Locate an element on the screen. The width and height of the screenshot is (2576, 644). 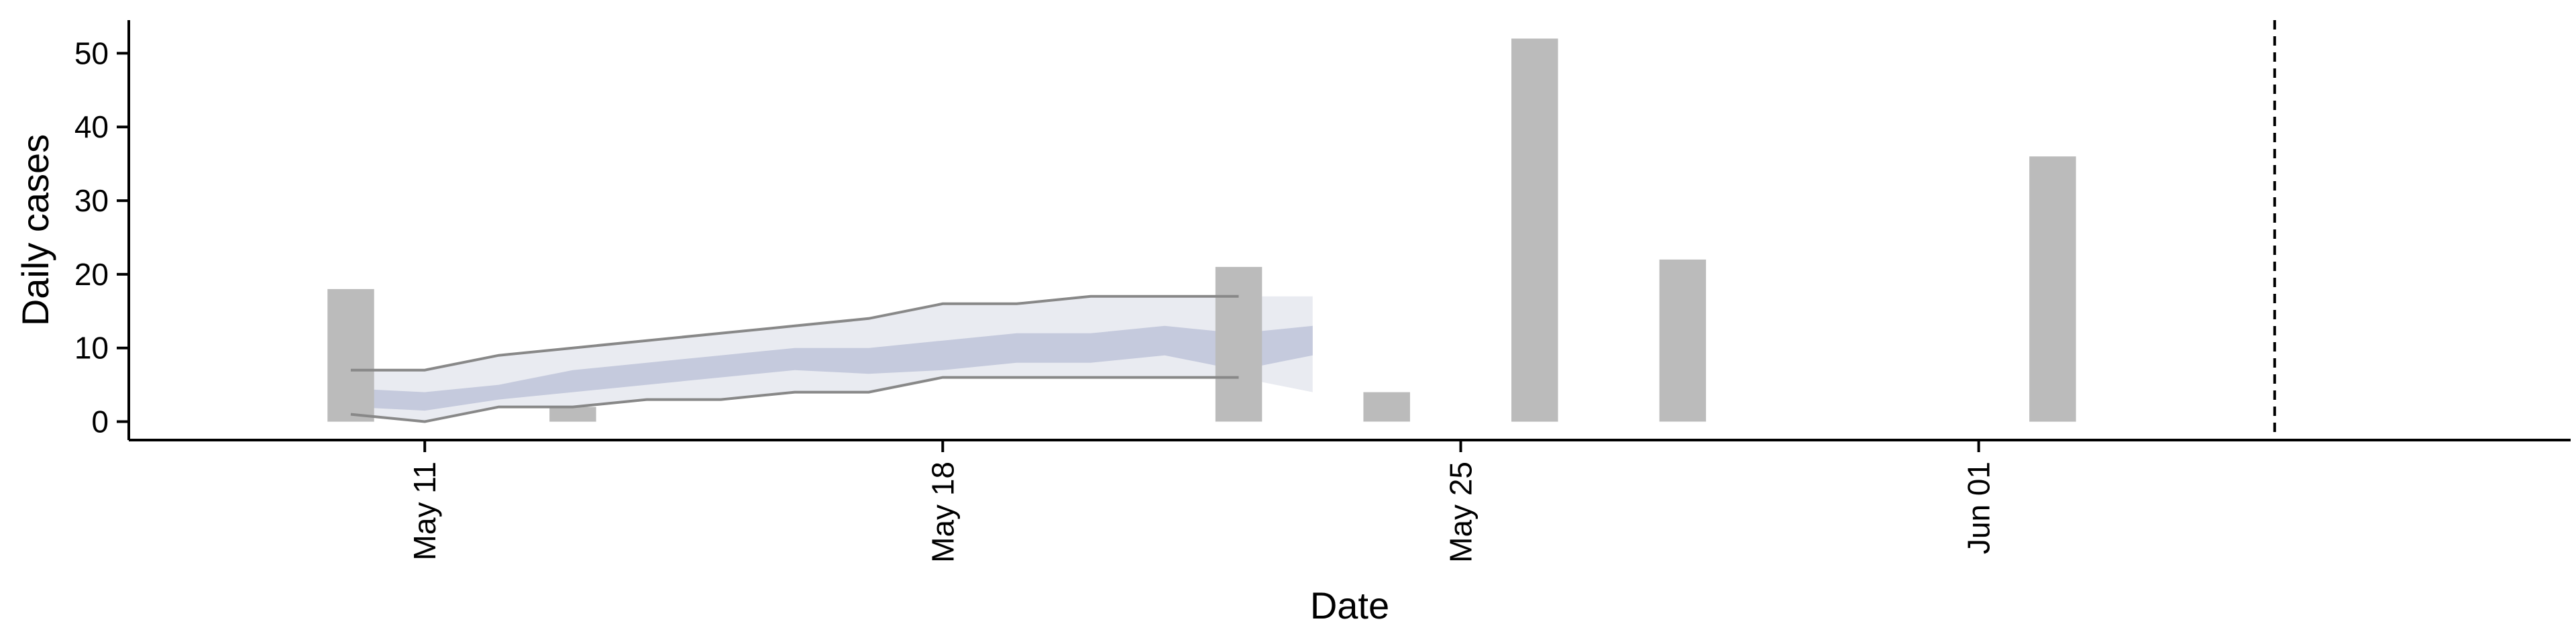
x-axis-title: Date is located at coordinates (1349, 605).